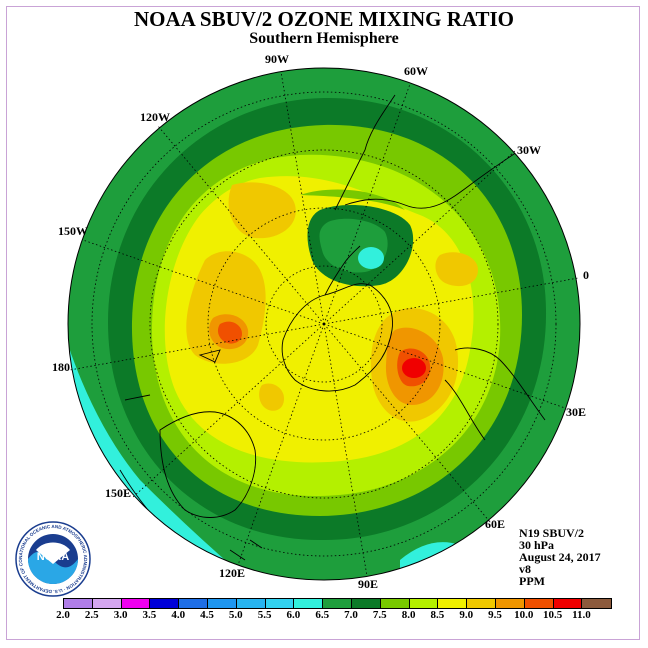  Describe the element at coordinates (379, 615) in the screenshot. I see `legend-tick-label: 7.5` at that location.